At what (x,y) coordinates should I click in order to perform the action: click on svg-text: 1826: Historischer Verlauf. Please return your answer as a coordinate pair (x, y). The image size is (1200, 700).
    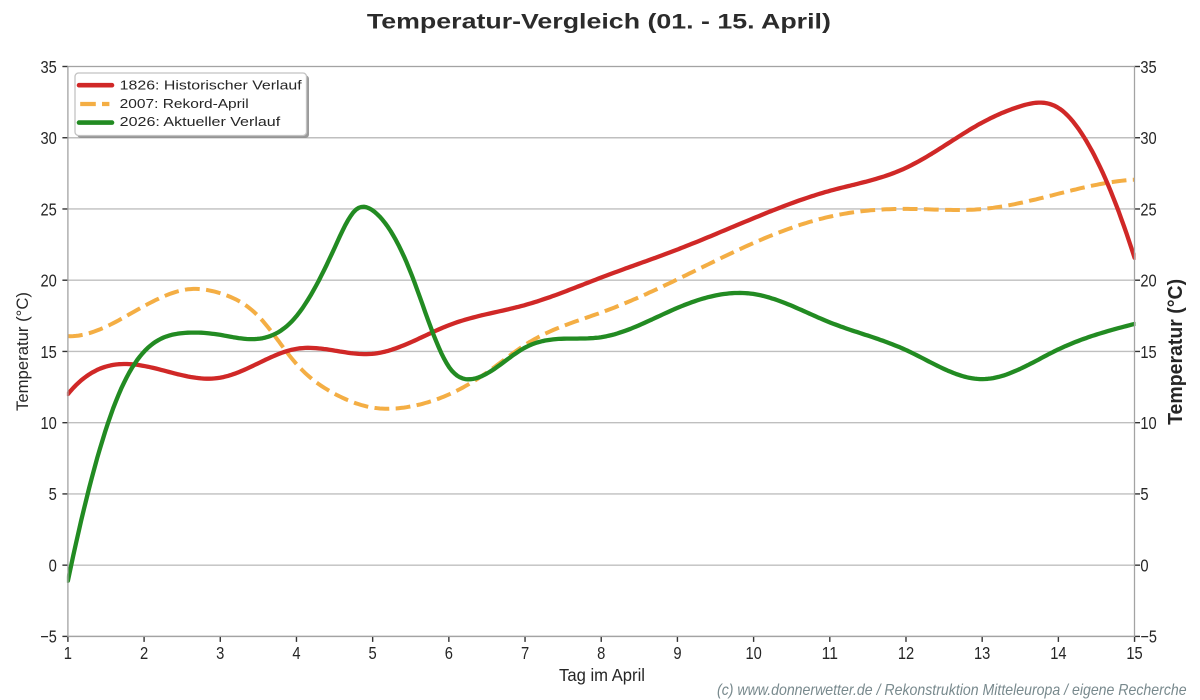
    Looking at the image, I should click on (211, 85).